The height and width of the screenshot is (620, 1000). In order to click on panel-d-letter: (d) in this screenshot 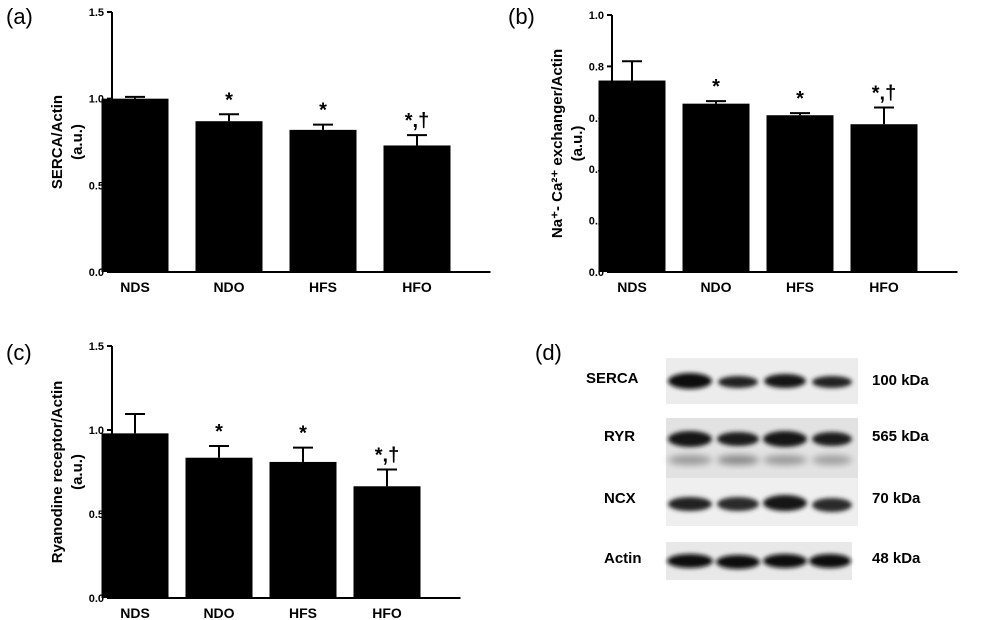, I will do `click(548, 352)`.